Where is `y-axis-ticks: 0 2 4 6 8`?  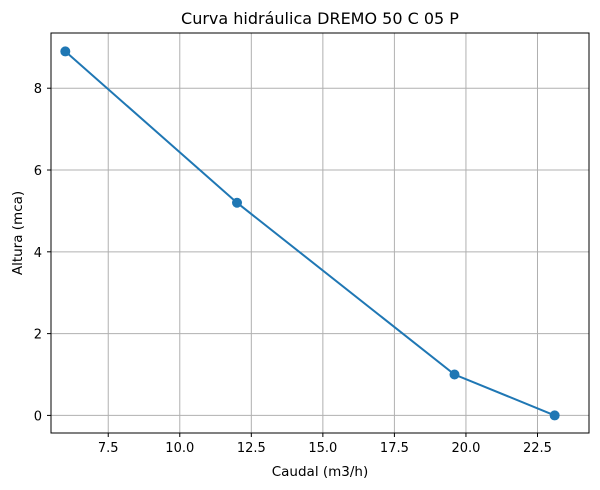 y-axis-ticks: 0 2 4 6 8 is located at coordinates (42, 253).